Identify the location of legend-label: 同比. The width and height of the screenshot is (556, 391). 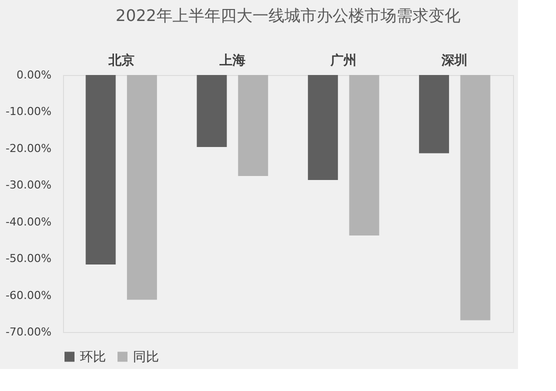
(146, 357).